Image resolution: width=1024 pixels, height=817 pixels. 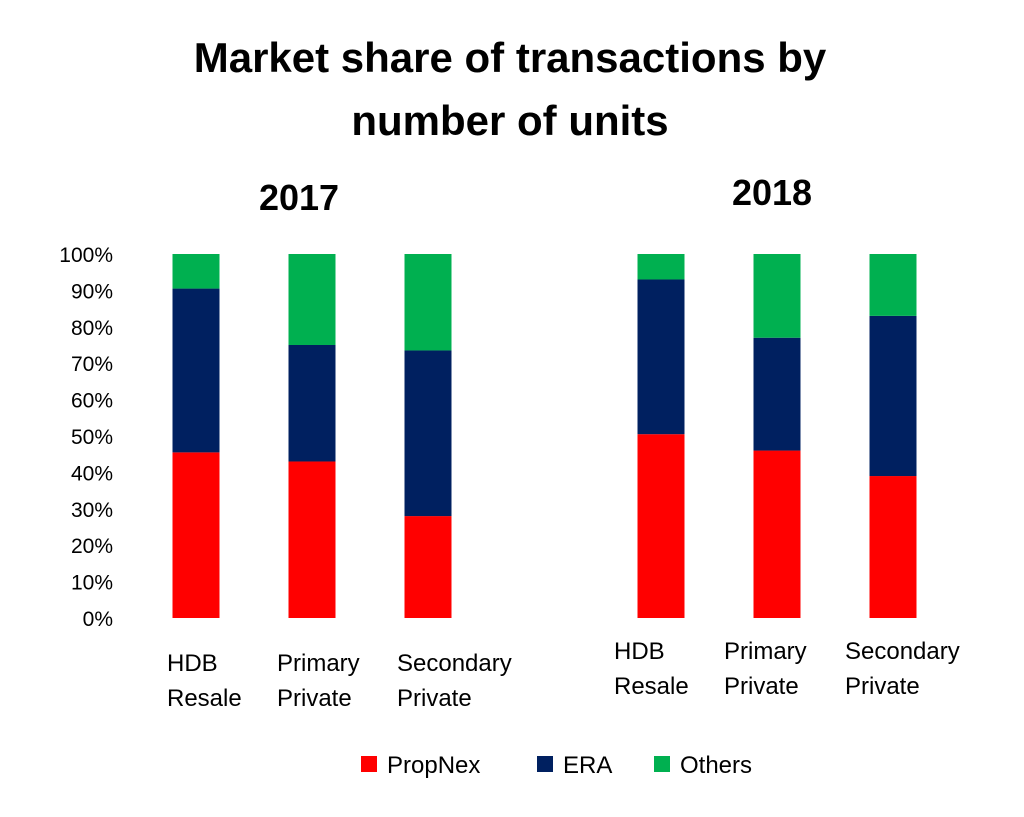 I want to click on chart-title-line-1: Market share of transactions by, so click(x=510, y=57).